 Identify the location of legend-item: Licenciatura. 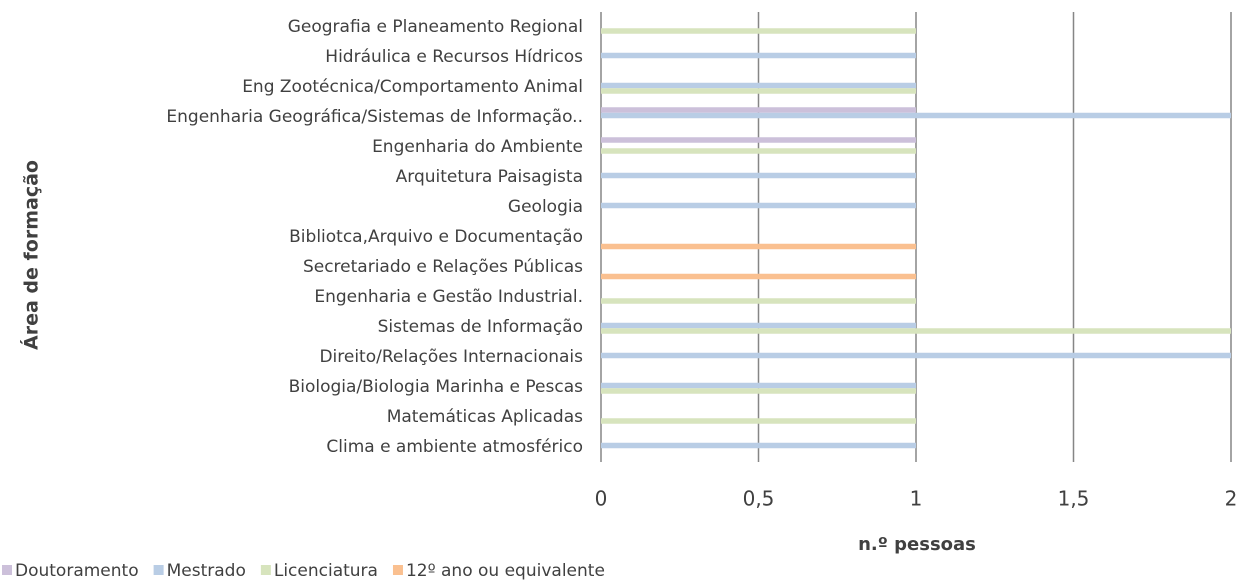
(319, 571).